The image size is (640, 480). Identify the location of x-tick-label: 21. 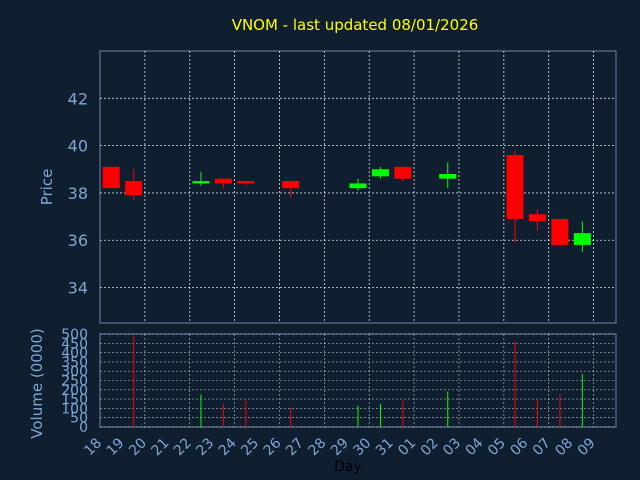
(161, 447).